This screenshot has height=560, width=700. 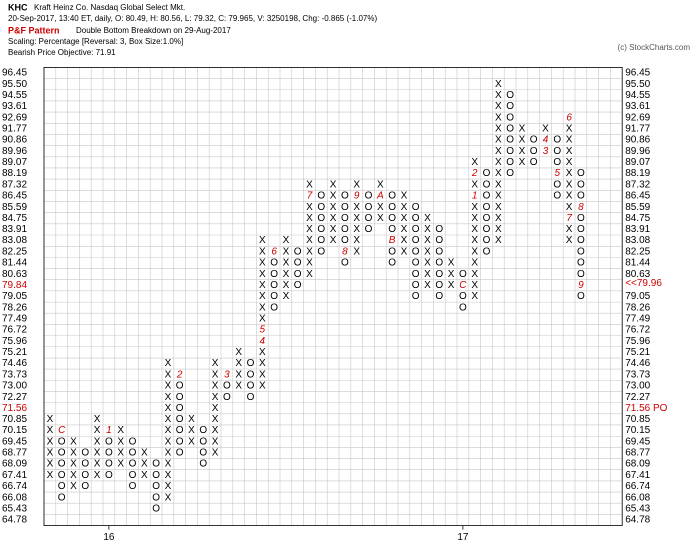 What do you see at coordinates (14, 486) in the screenshot?
I see `y-tick-label: 66.74` at bounding box center [14, 486].